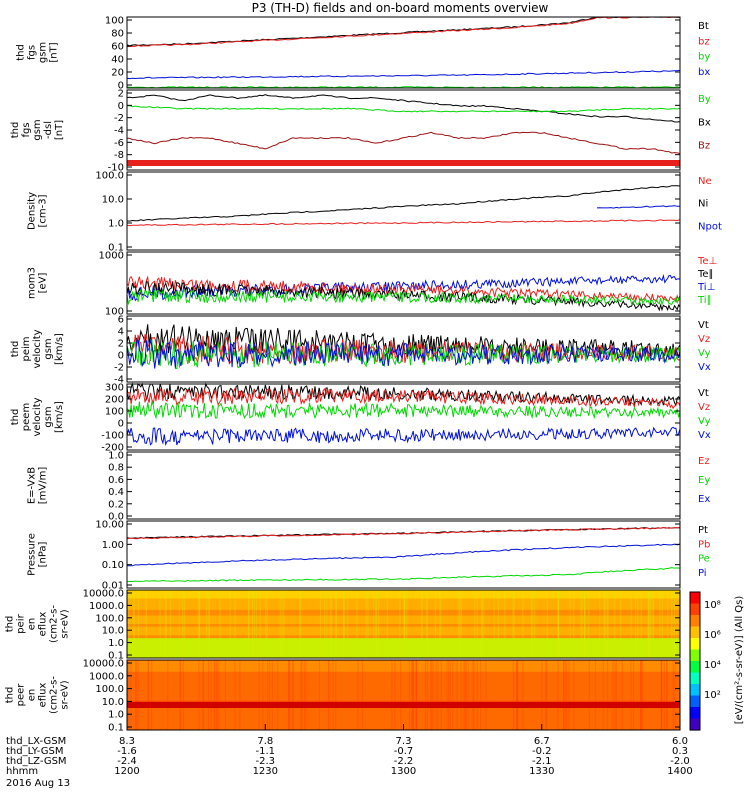 The height and width of the screenshot is (800, 750). I want to click on y-tick-label: -200, so click(112, 448).